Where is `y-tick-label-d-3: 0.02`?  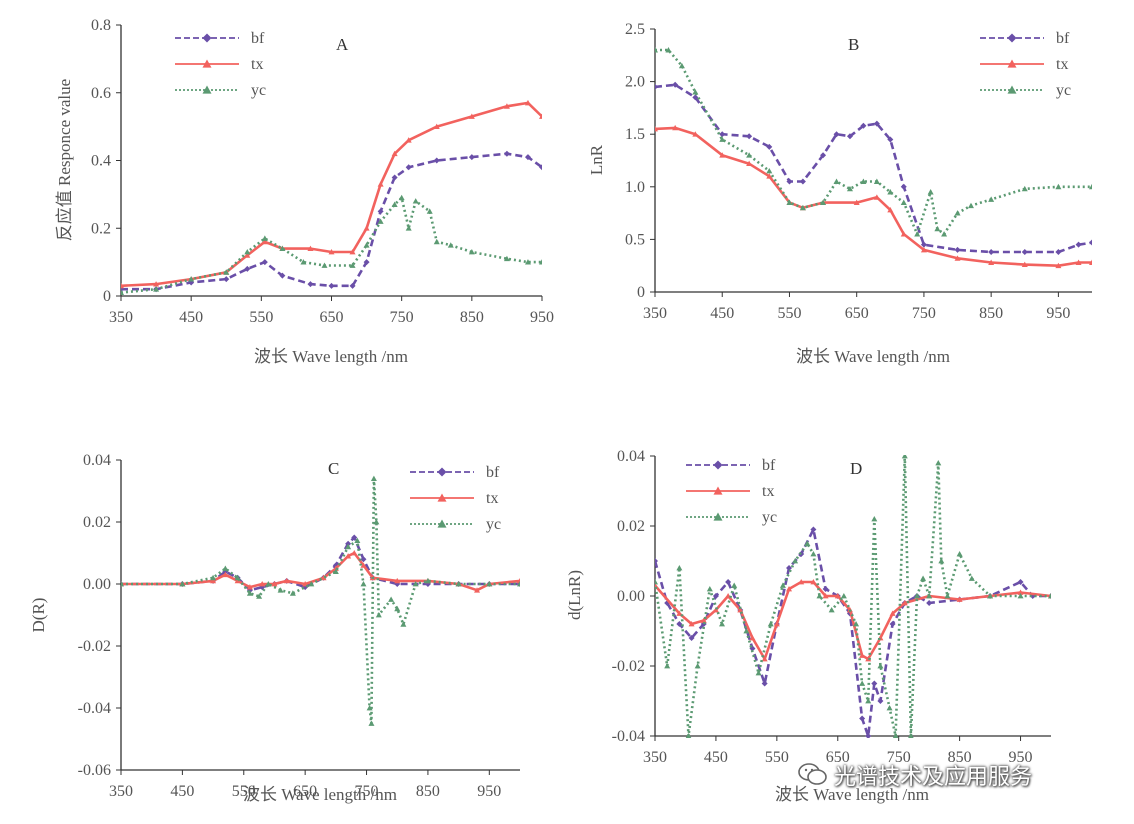 y-tick-label-d-3: 0.02 is located at coordinates (631, 526).